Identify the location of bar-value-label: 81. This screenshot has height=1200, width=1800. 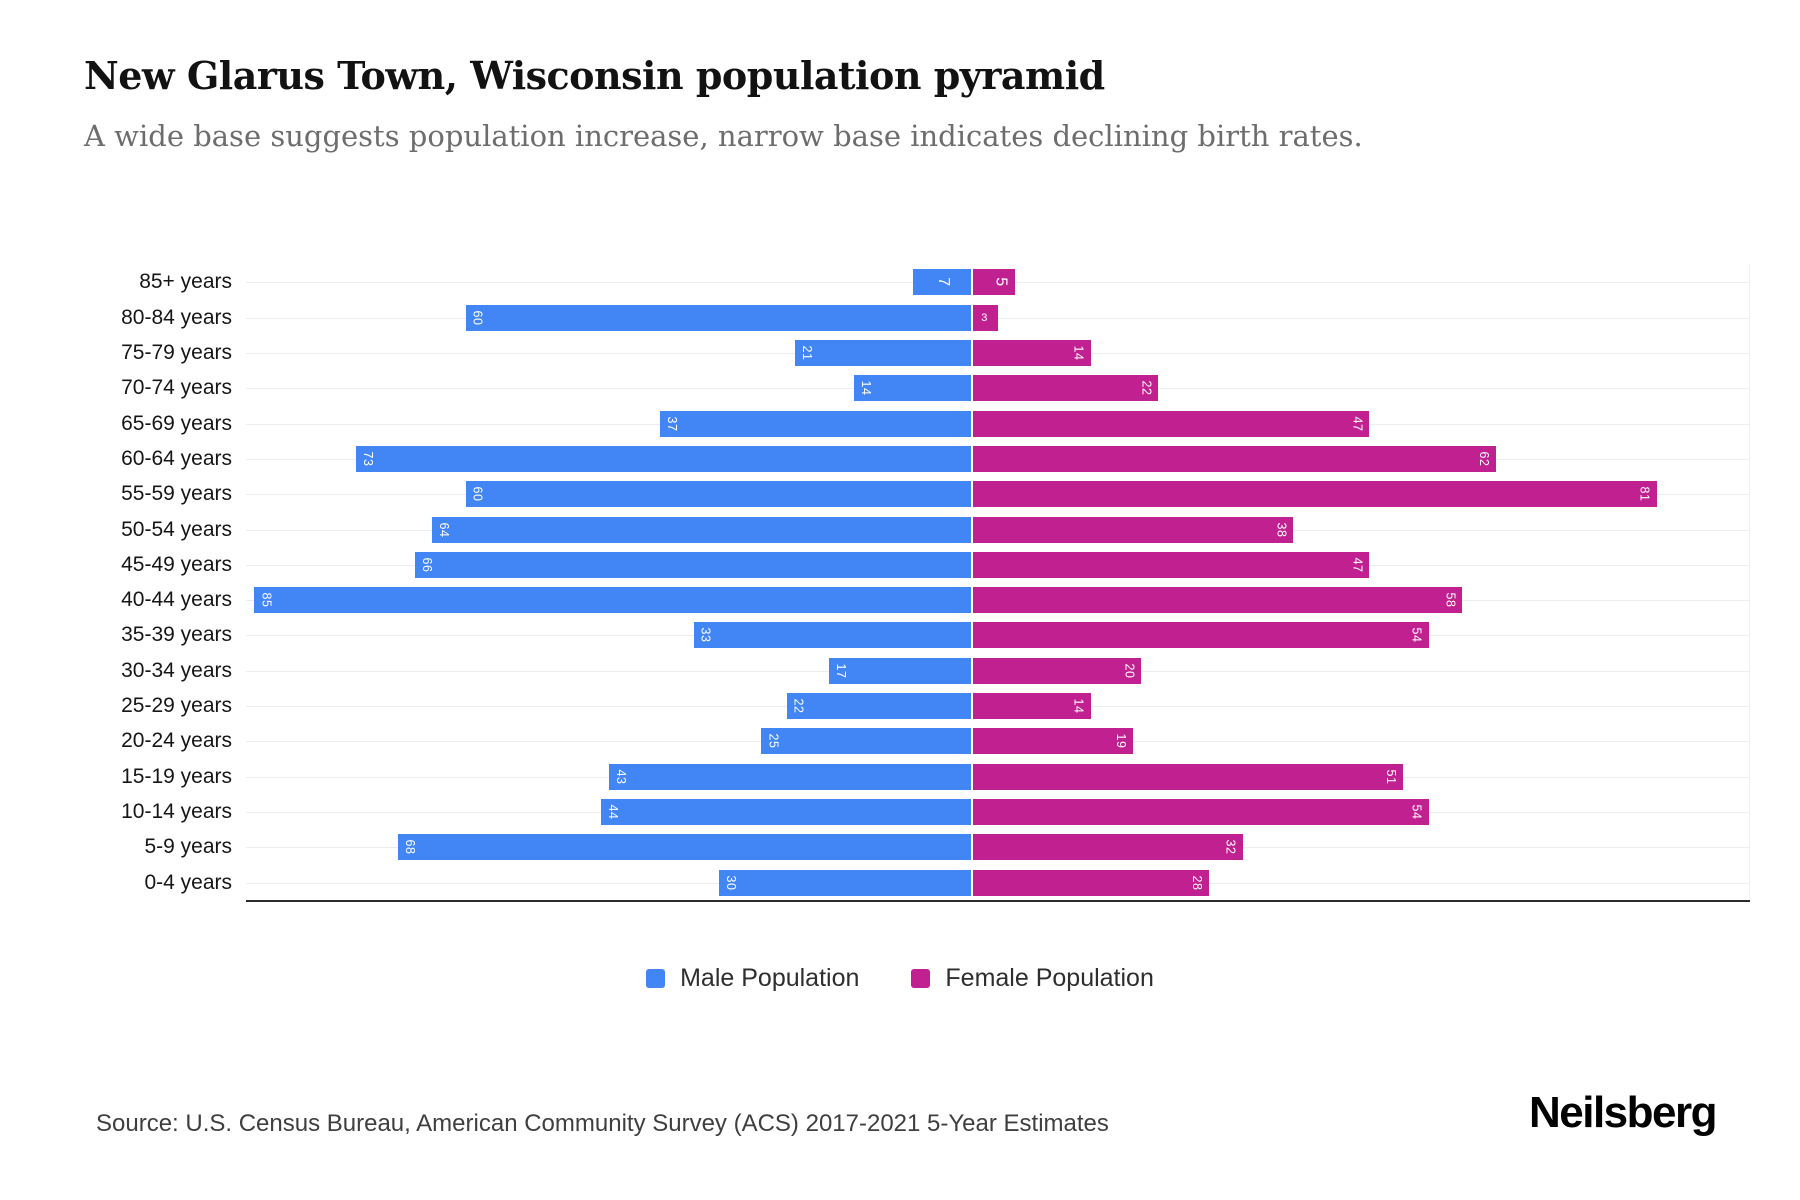
(1644, 494).